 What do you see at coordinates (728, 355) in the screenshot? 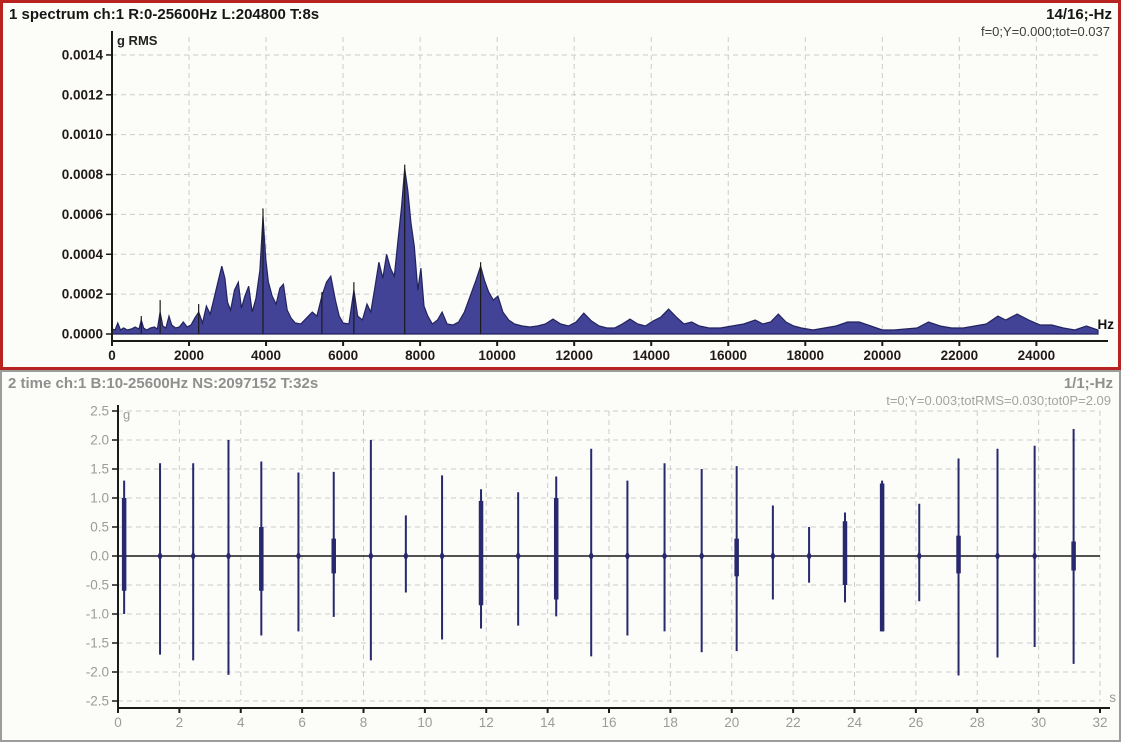
I see `svg-text: 16000` at bounding box center [728, 355].